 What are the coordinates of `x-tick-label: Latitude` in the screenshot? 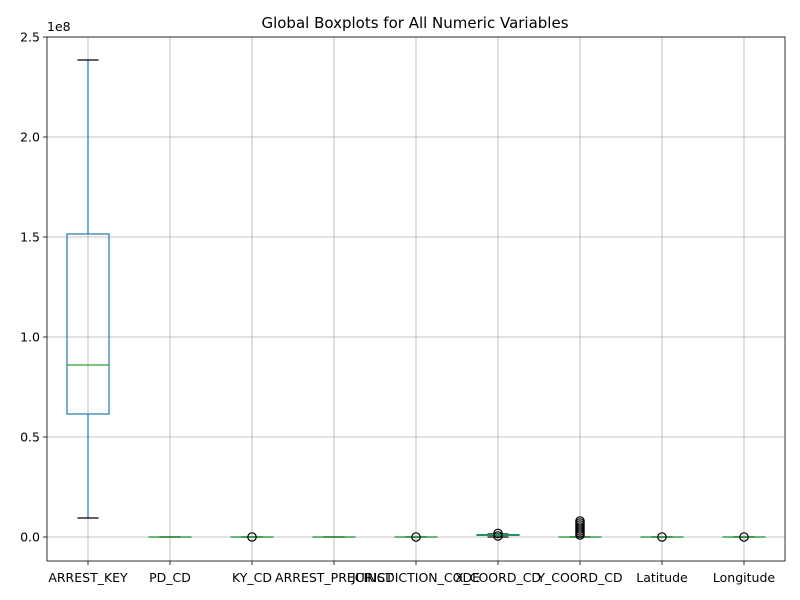 It's located at (662, 577).